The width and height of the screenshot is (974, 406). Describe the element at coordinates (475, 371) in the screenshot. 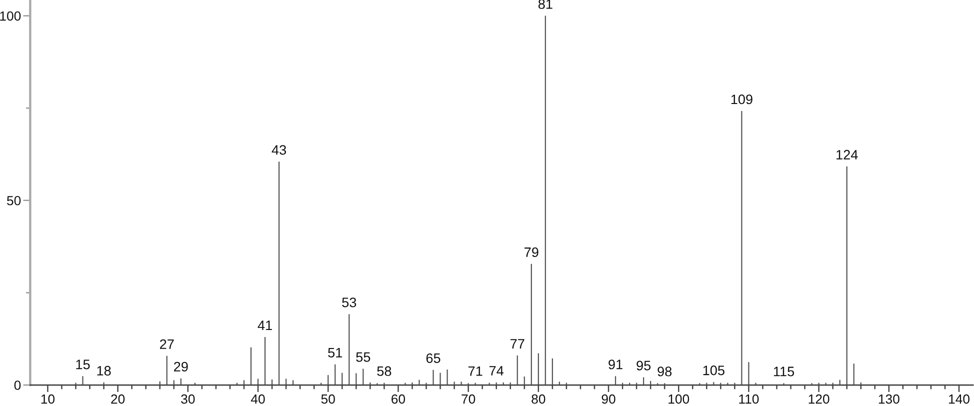

I see `annotation: 71` at that location.